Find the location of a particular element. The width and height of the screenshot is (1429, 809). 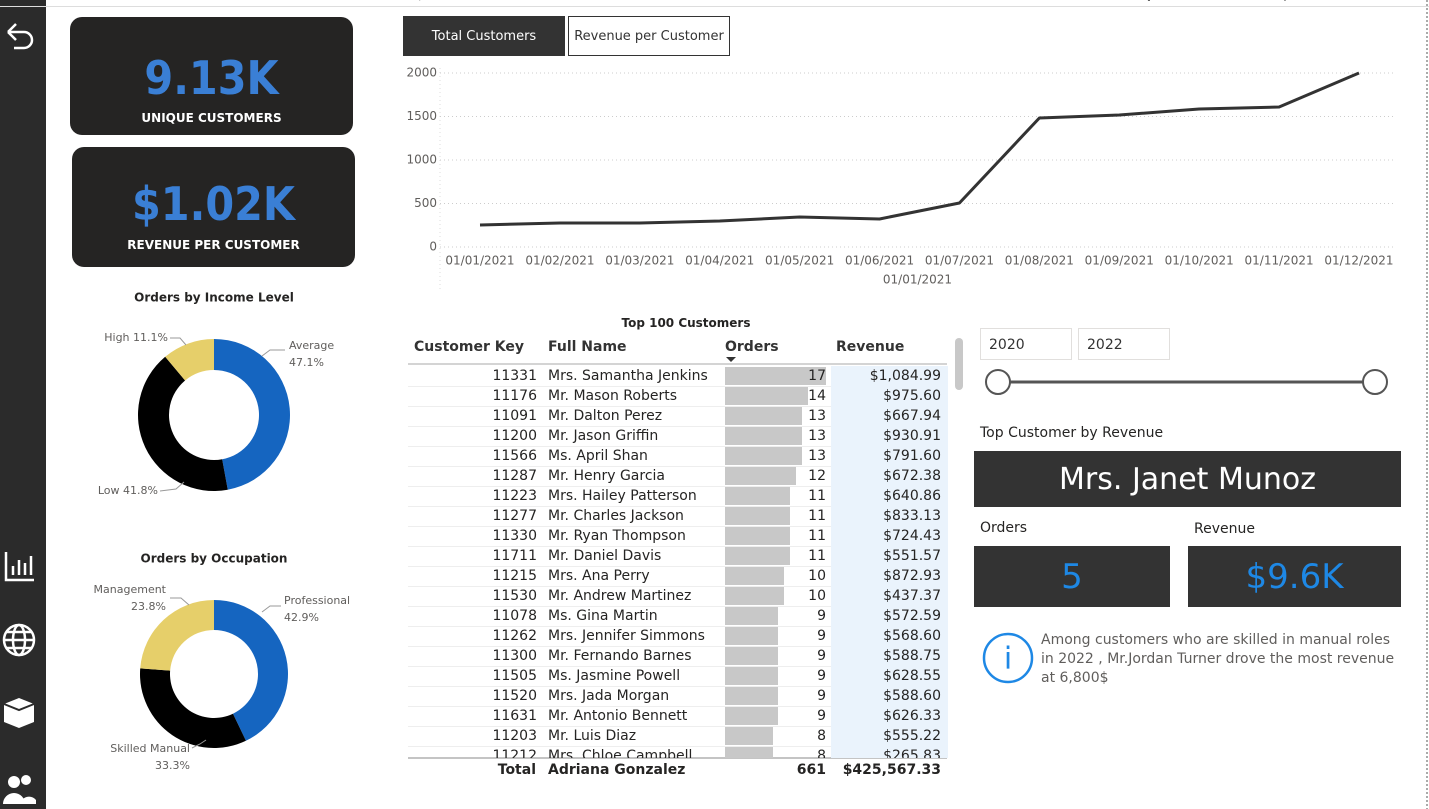

people-icon is located at coordinates (19, 789).